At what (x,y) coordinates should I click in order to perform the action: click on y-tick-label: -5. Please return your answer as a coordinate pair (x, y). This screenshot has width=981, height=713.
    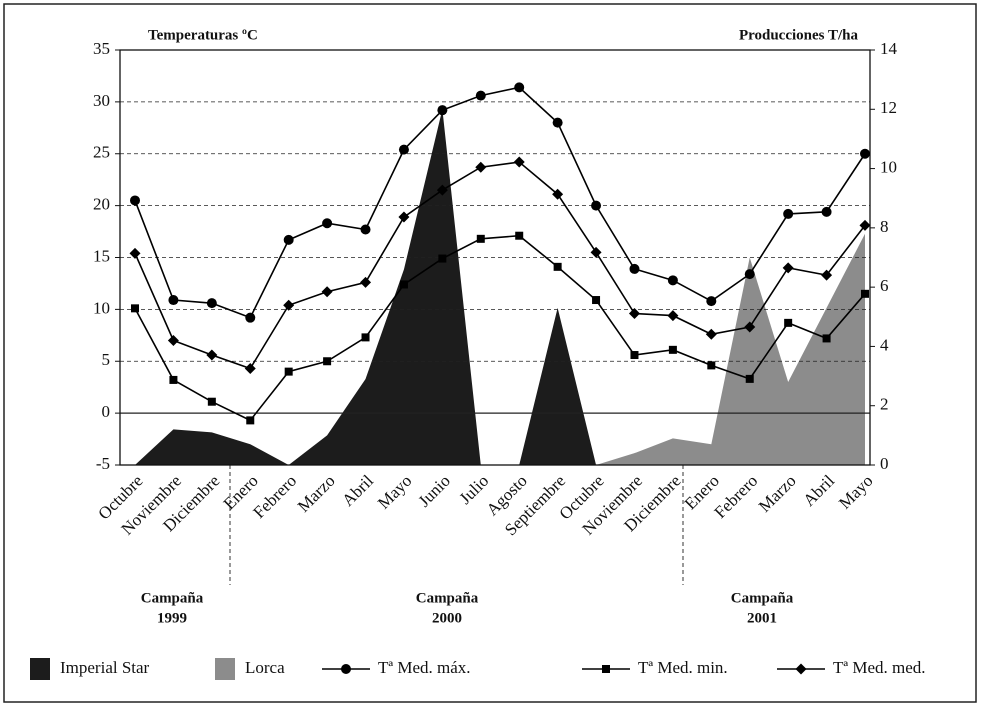
    Looking at the image, I should click on (103, 463).